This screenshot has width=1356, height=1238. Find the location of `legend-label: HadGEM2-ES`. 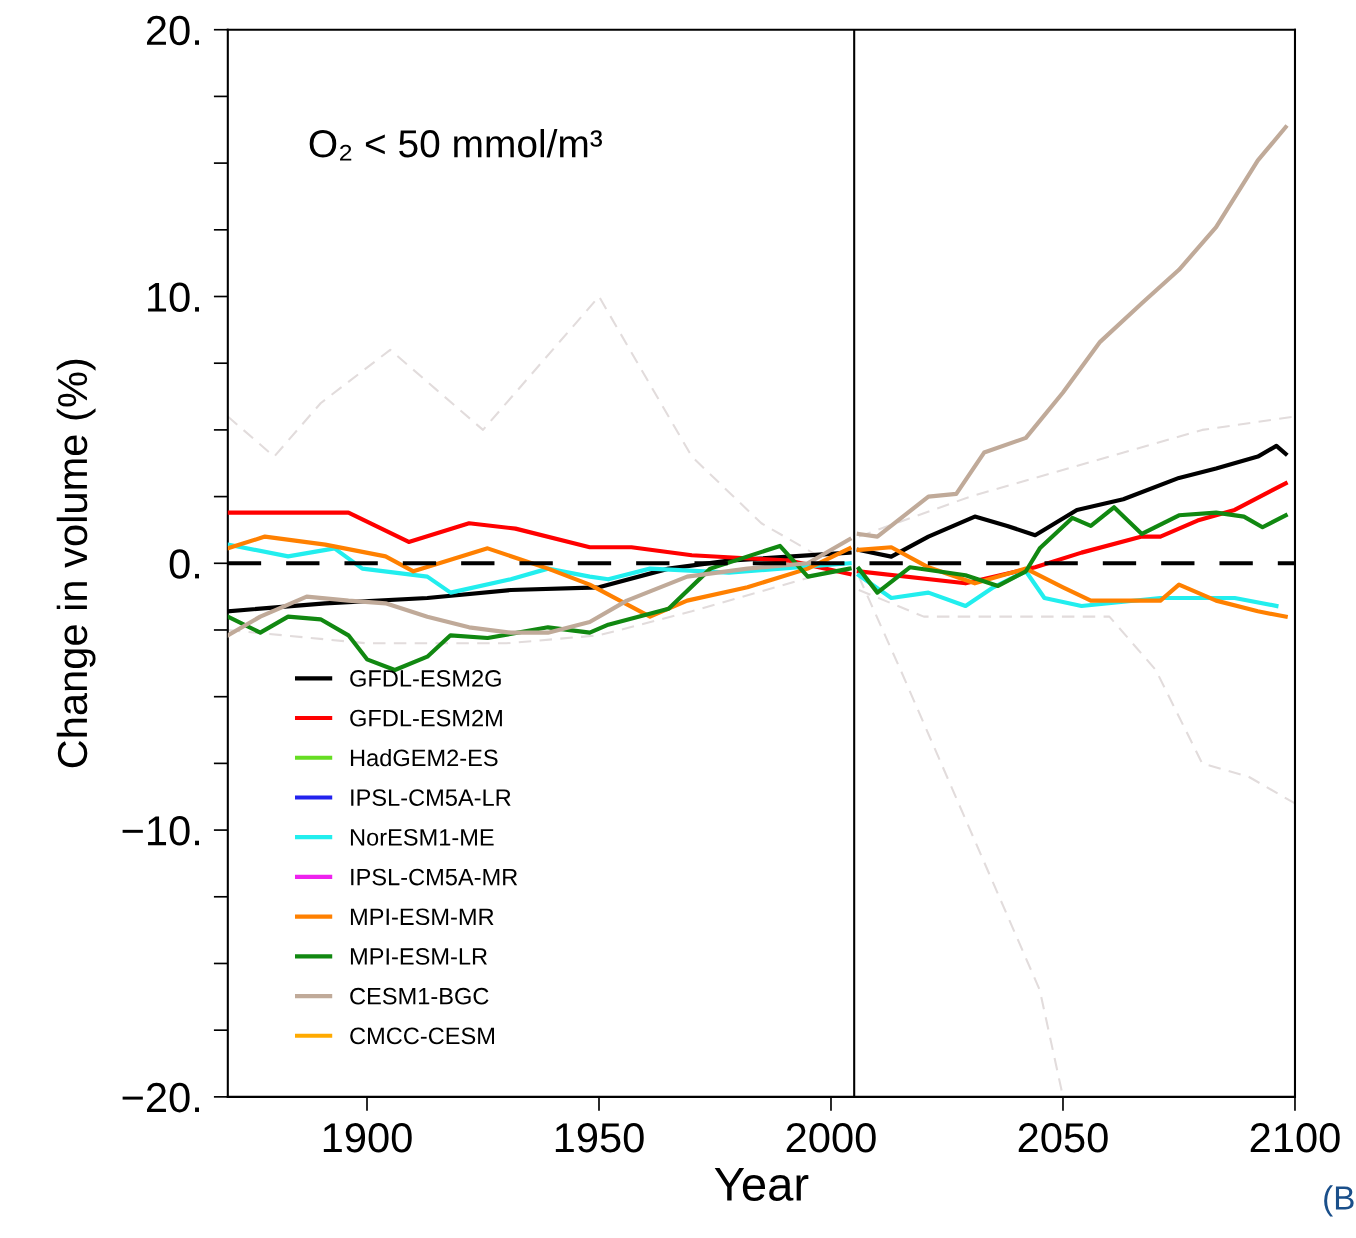

legend-label: HadGEM2-ES is located at coordinates (424, 757).